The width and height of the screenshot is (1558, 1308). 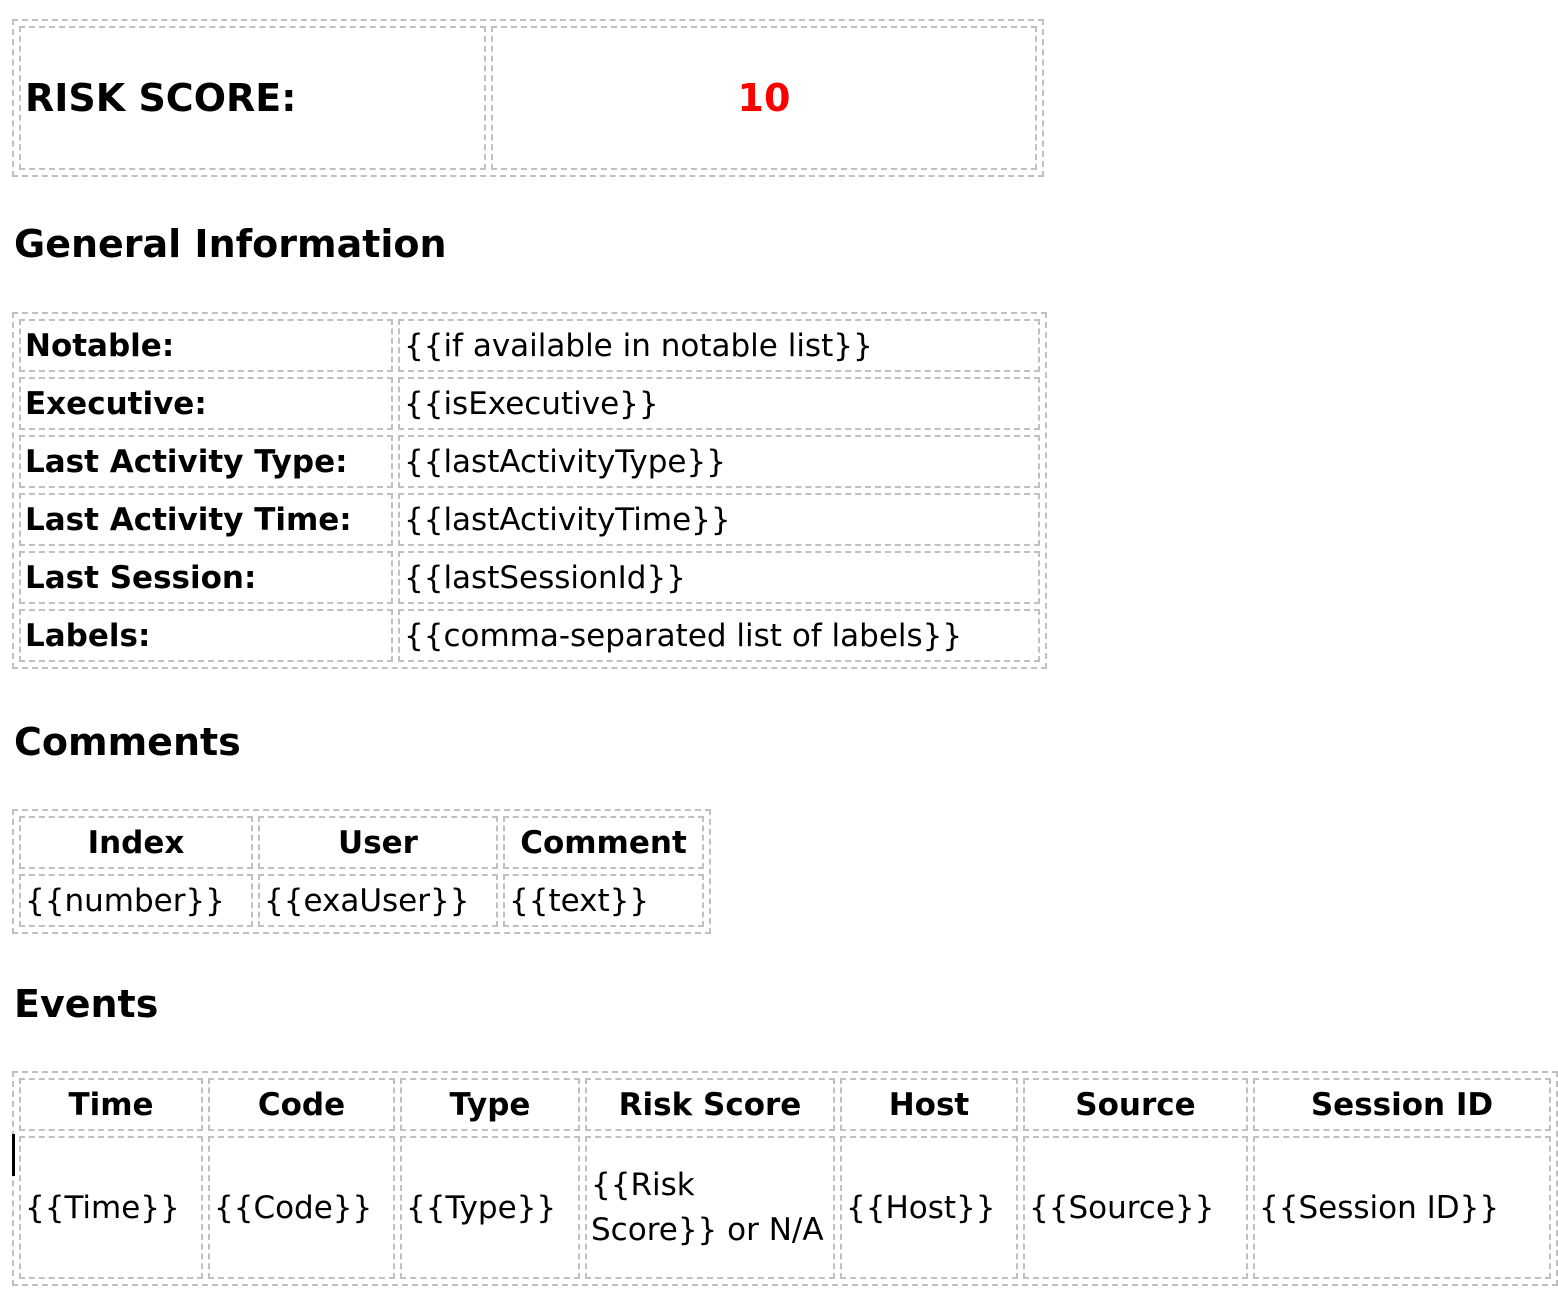 I want to click on table-row: Last Activity Type: {{lastActivityType}}, so click(x=529, y=461).